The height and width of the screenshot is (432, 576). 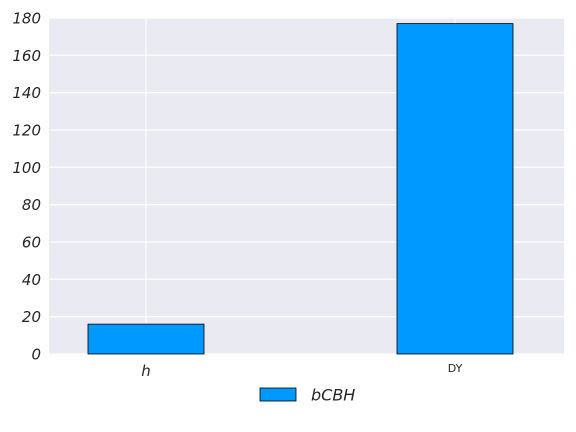 What do you see at coordinates (278, 394) in the screenshot?
I see `legend-swatch-bcbh` at bounding box center [278, 394].